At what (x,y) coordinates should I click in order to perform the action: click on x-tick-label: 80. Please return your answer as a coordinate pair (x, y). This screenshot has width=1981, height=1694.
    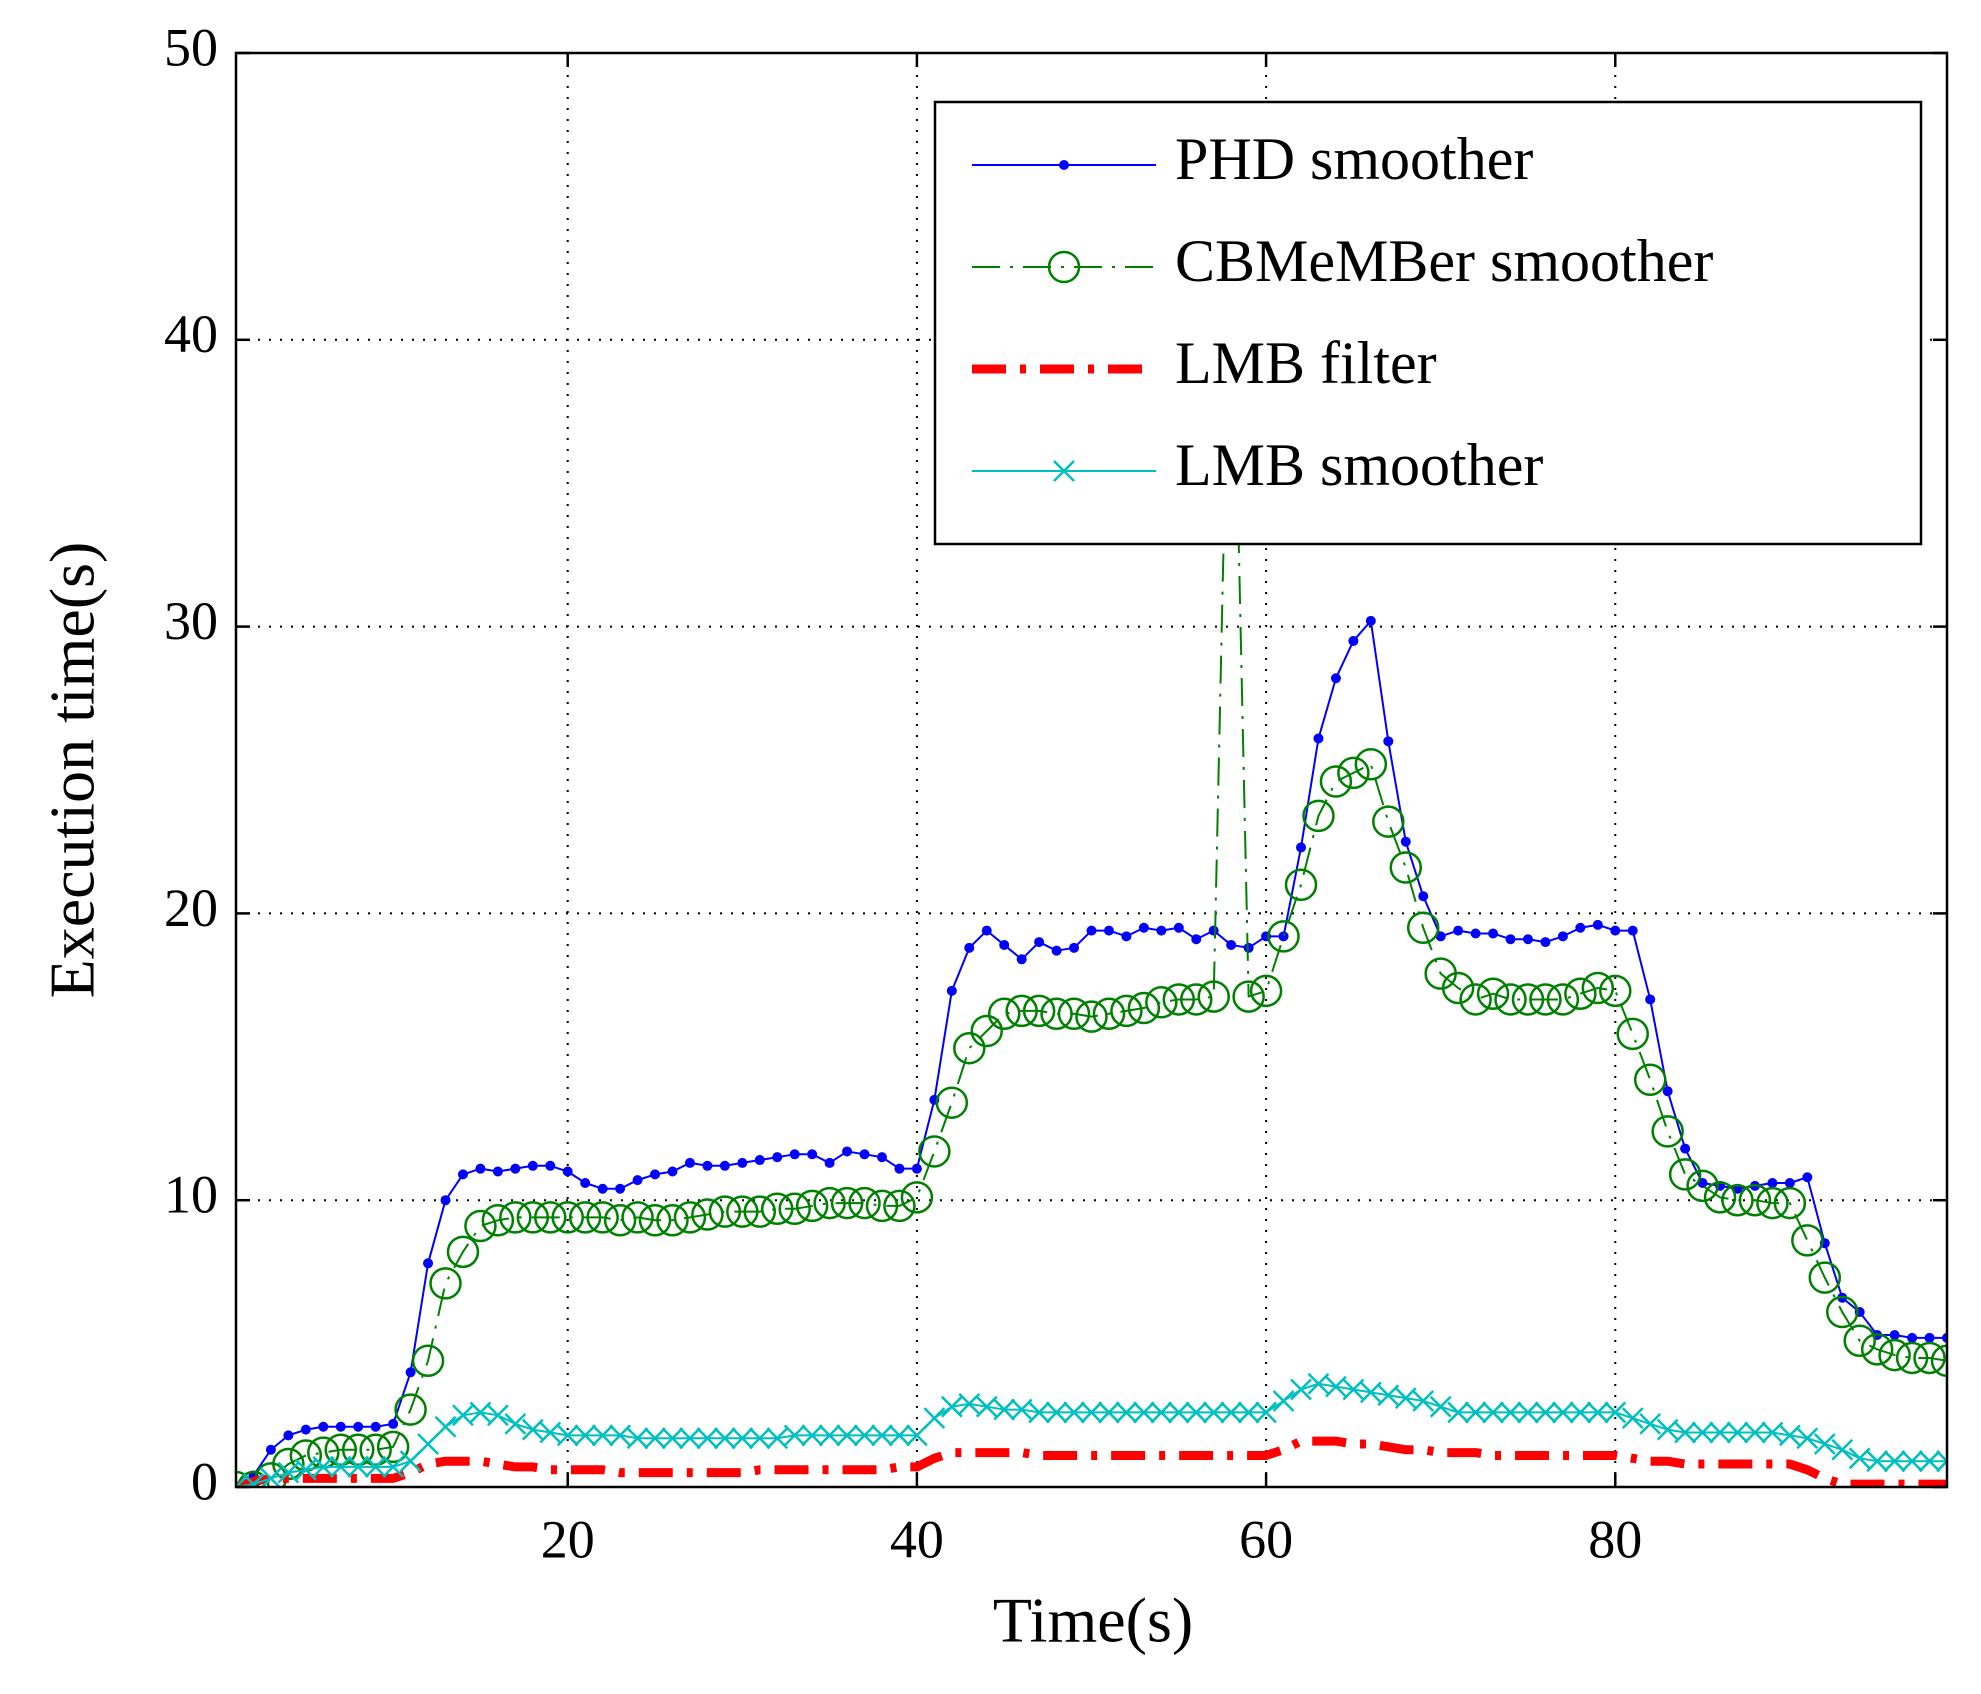
    Looking at the image, I should click on (1615, 1539).